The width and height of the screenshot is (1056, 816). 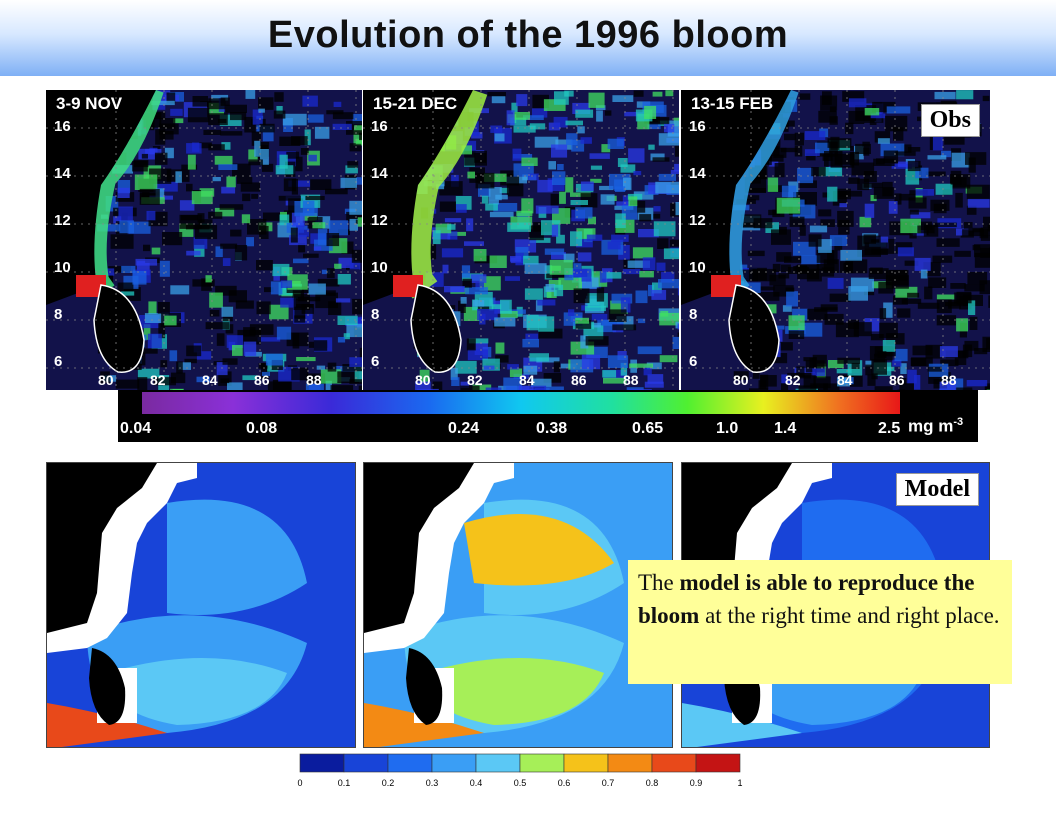 I want to click on model-colorbar-tick: 0.5, so click(x=520, y=783).